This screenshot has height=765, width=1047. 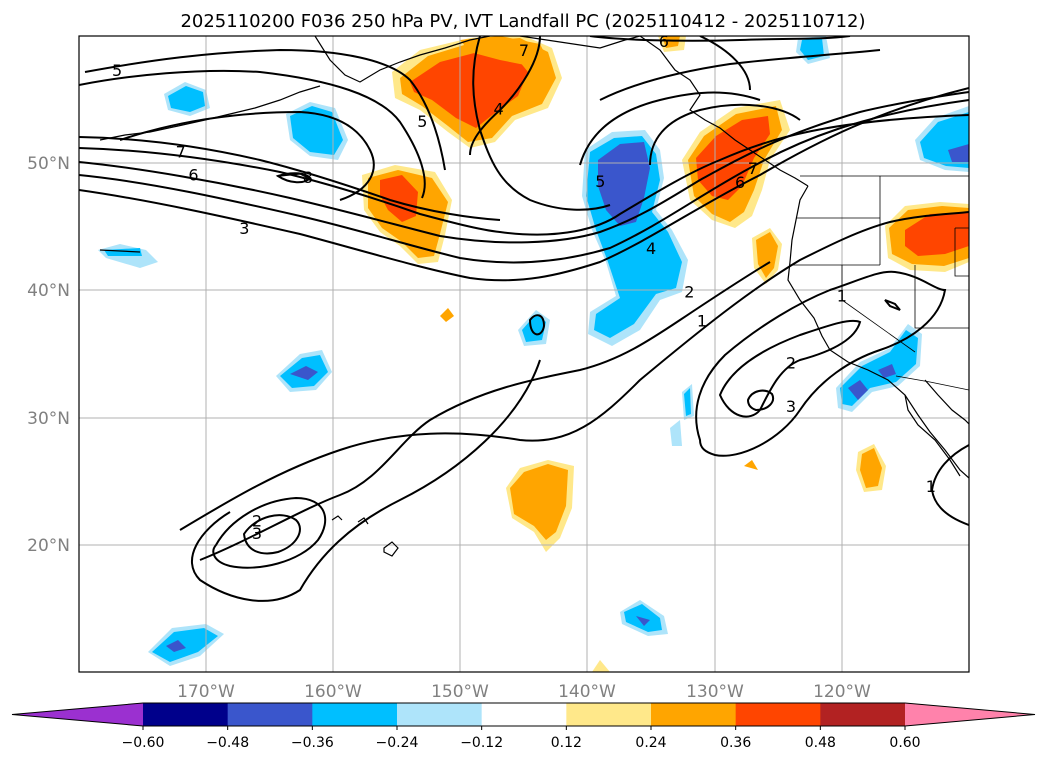 What do you see at coordinates (48, 164) in the screenshot?
I see `lat-tick-label: 50°N` at bounding box center [48, 164].